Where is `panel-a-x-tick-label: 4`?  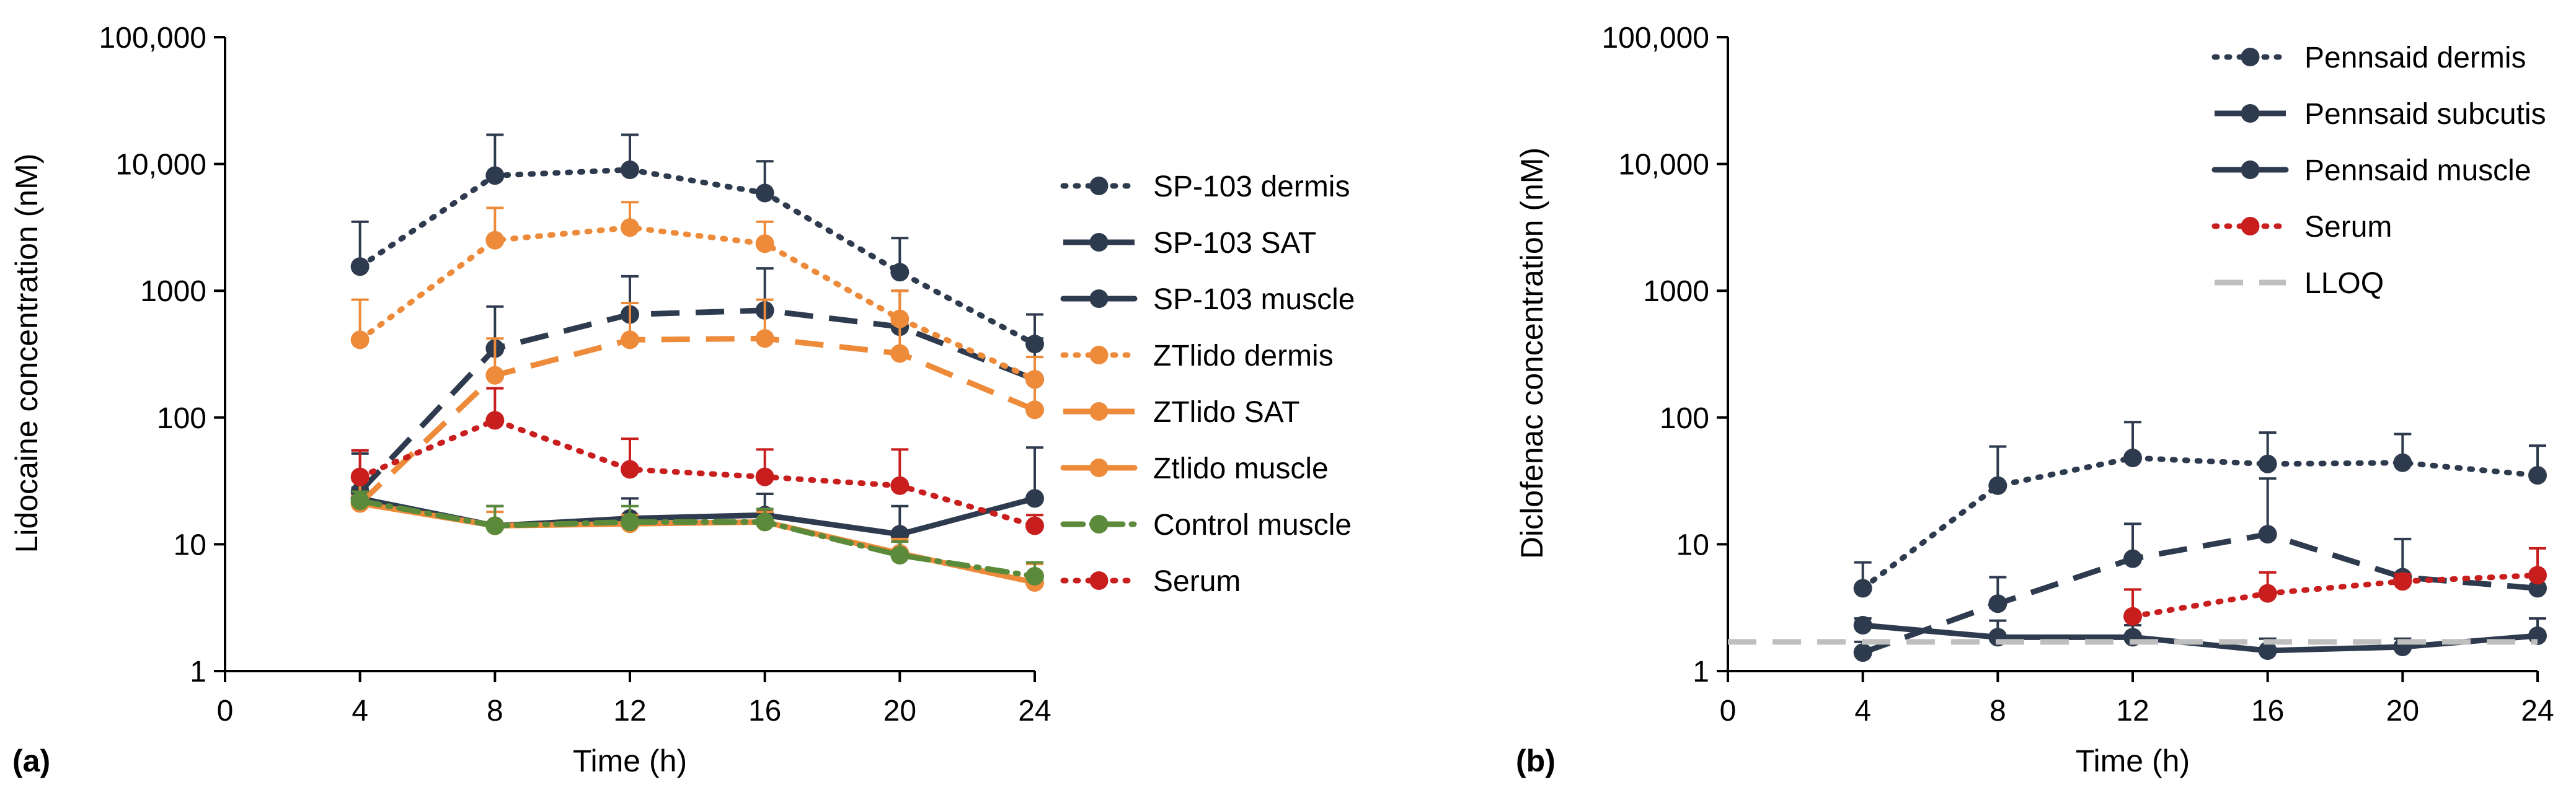
panel-a-x-tick-label: 4 is located at coordinates (360, 711).